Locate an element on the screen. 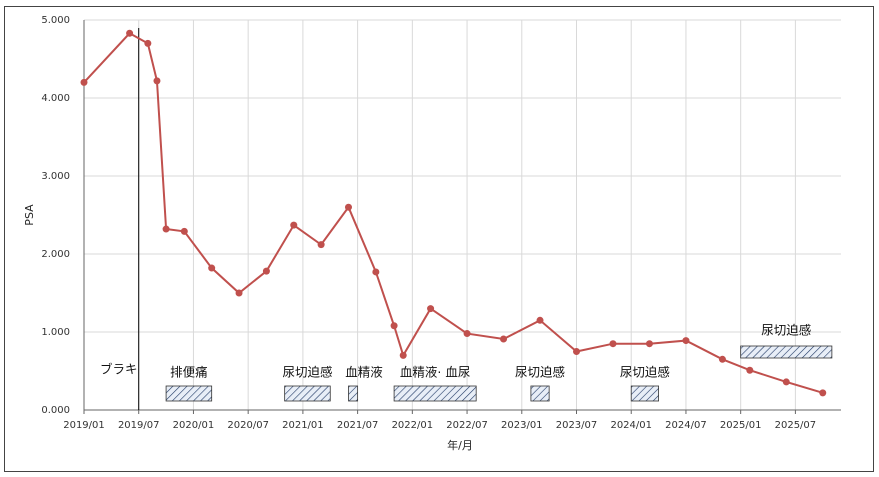 Image resolution: width=879 pixels, height=477 pixels. annotation-label: ブラキ is located at coordinates (119, 369).